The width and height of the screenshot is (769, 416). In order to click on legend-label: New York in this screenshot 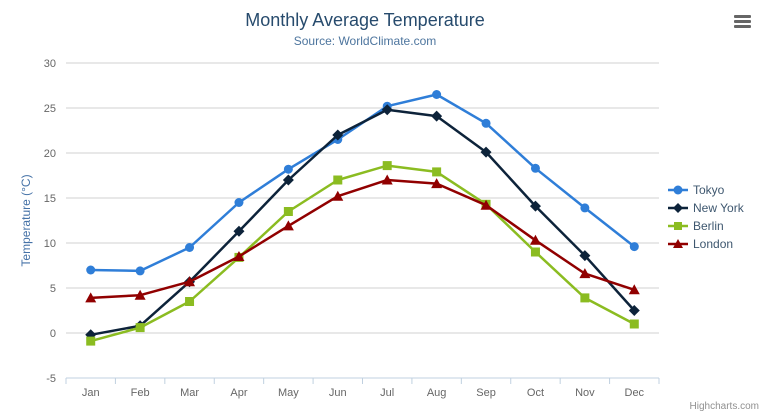, I will do `click(718, 207)`.